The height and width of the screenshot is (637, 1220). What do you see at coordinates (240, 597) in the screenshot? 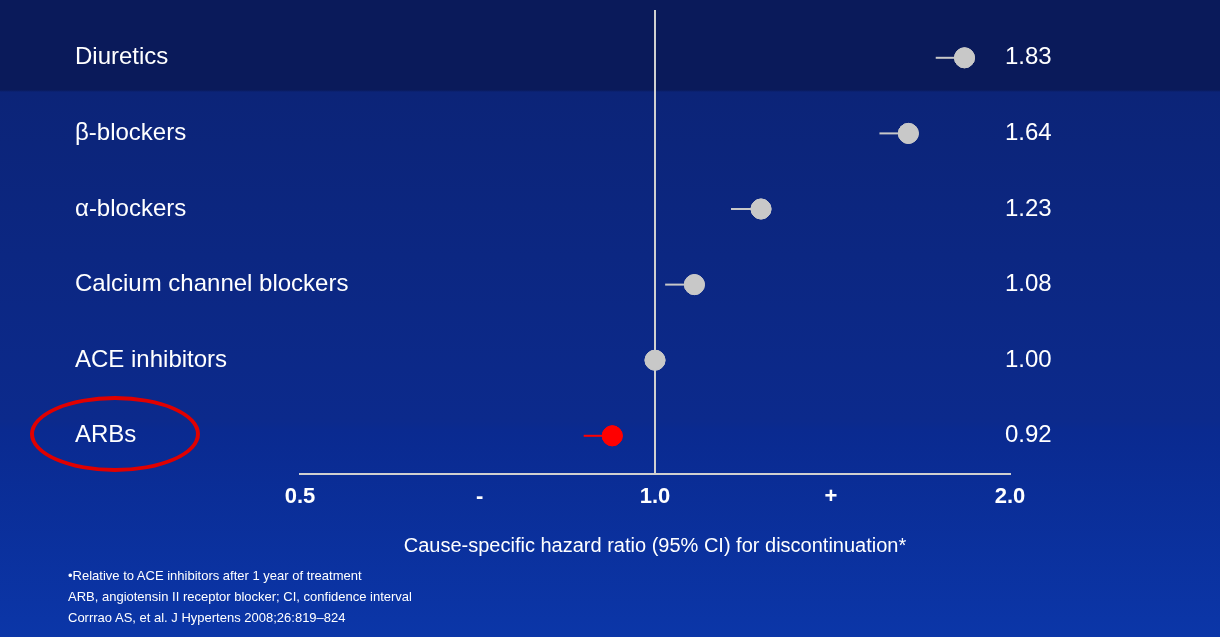
I see `text: ARB, angiotensin II receptor blocker; CI, confidence interval` at bounding box center [240, 597].